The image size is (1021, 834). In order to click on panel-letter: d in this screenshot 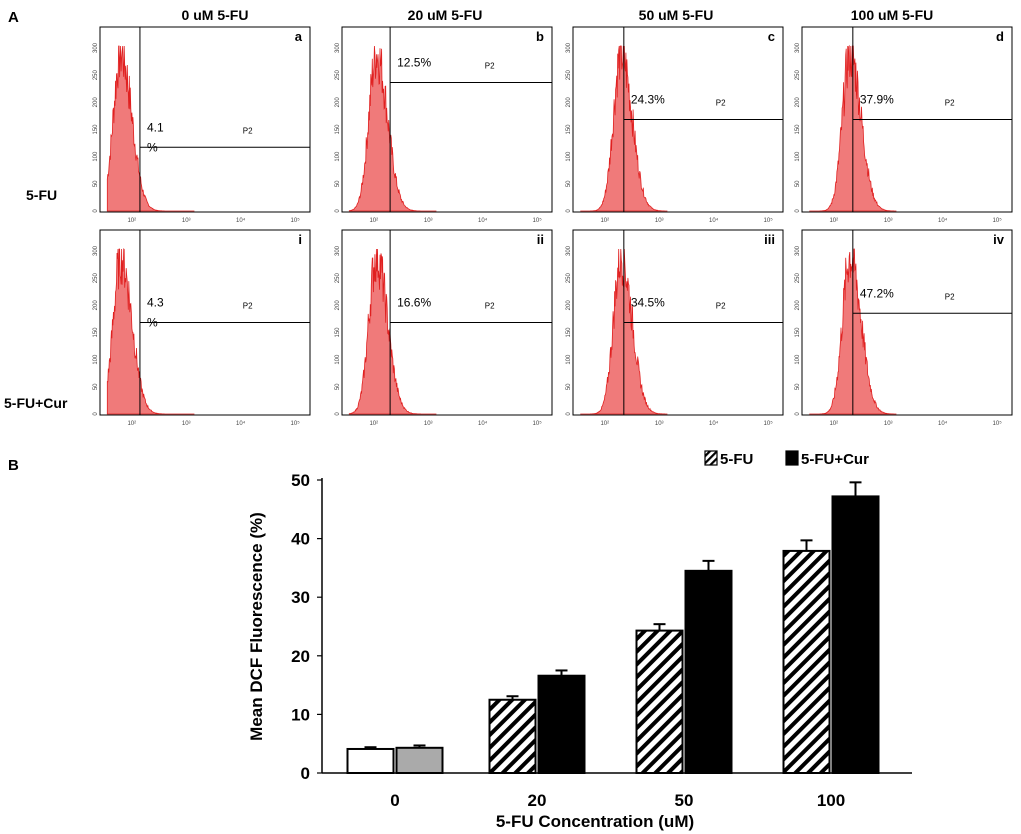, I will do `click(1000, 36)`.